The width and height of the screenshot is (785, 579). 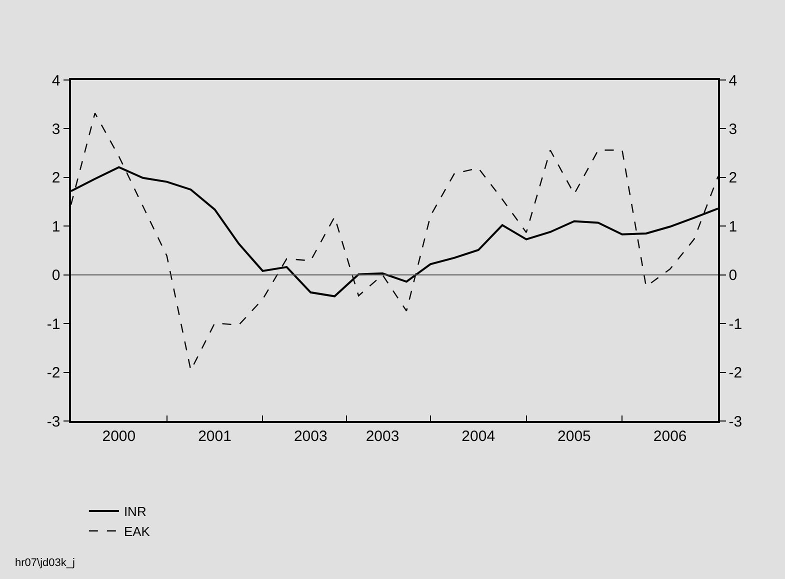 What do you see at coordinates (733, 81) in the screenshot?
I see `y2-tick-label: 4` at bounding box center [733, 81].